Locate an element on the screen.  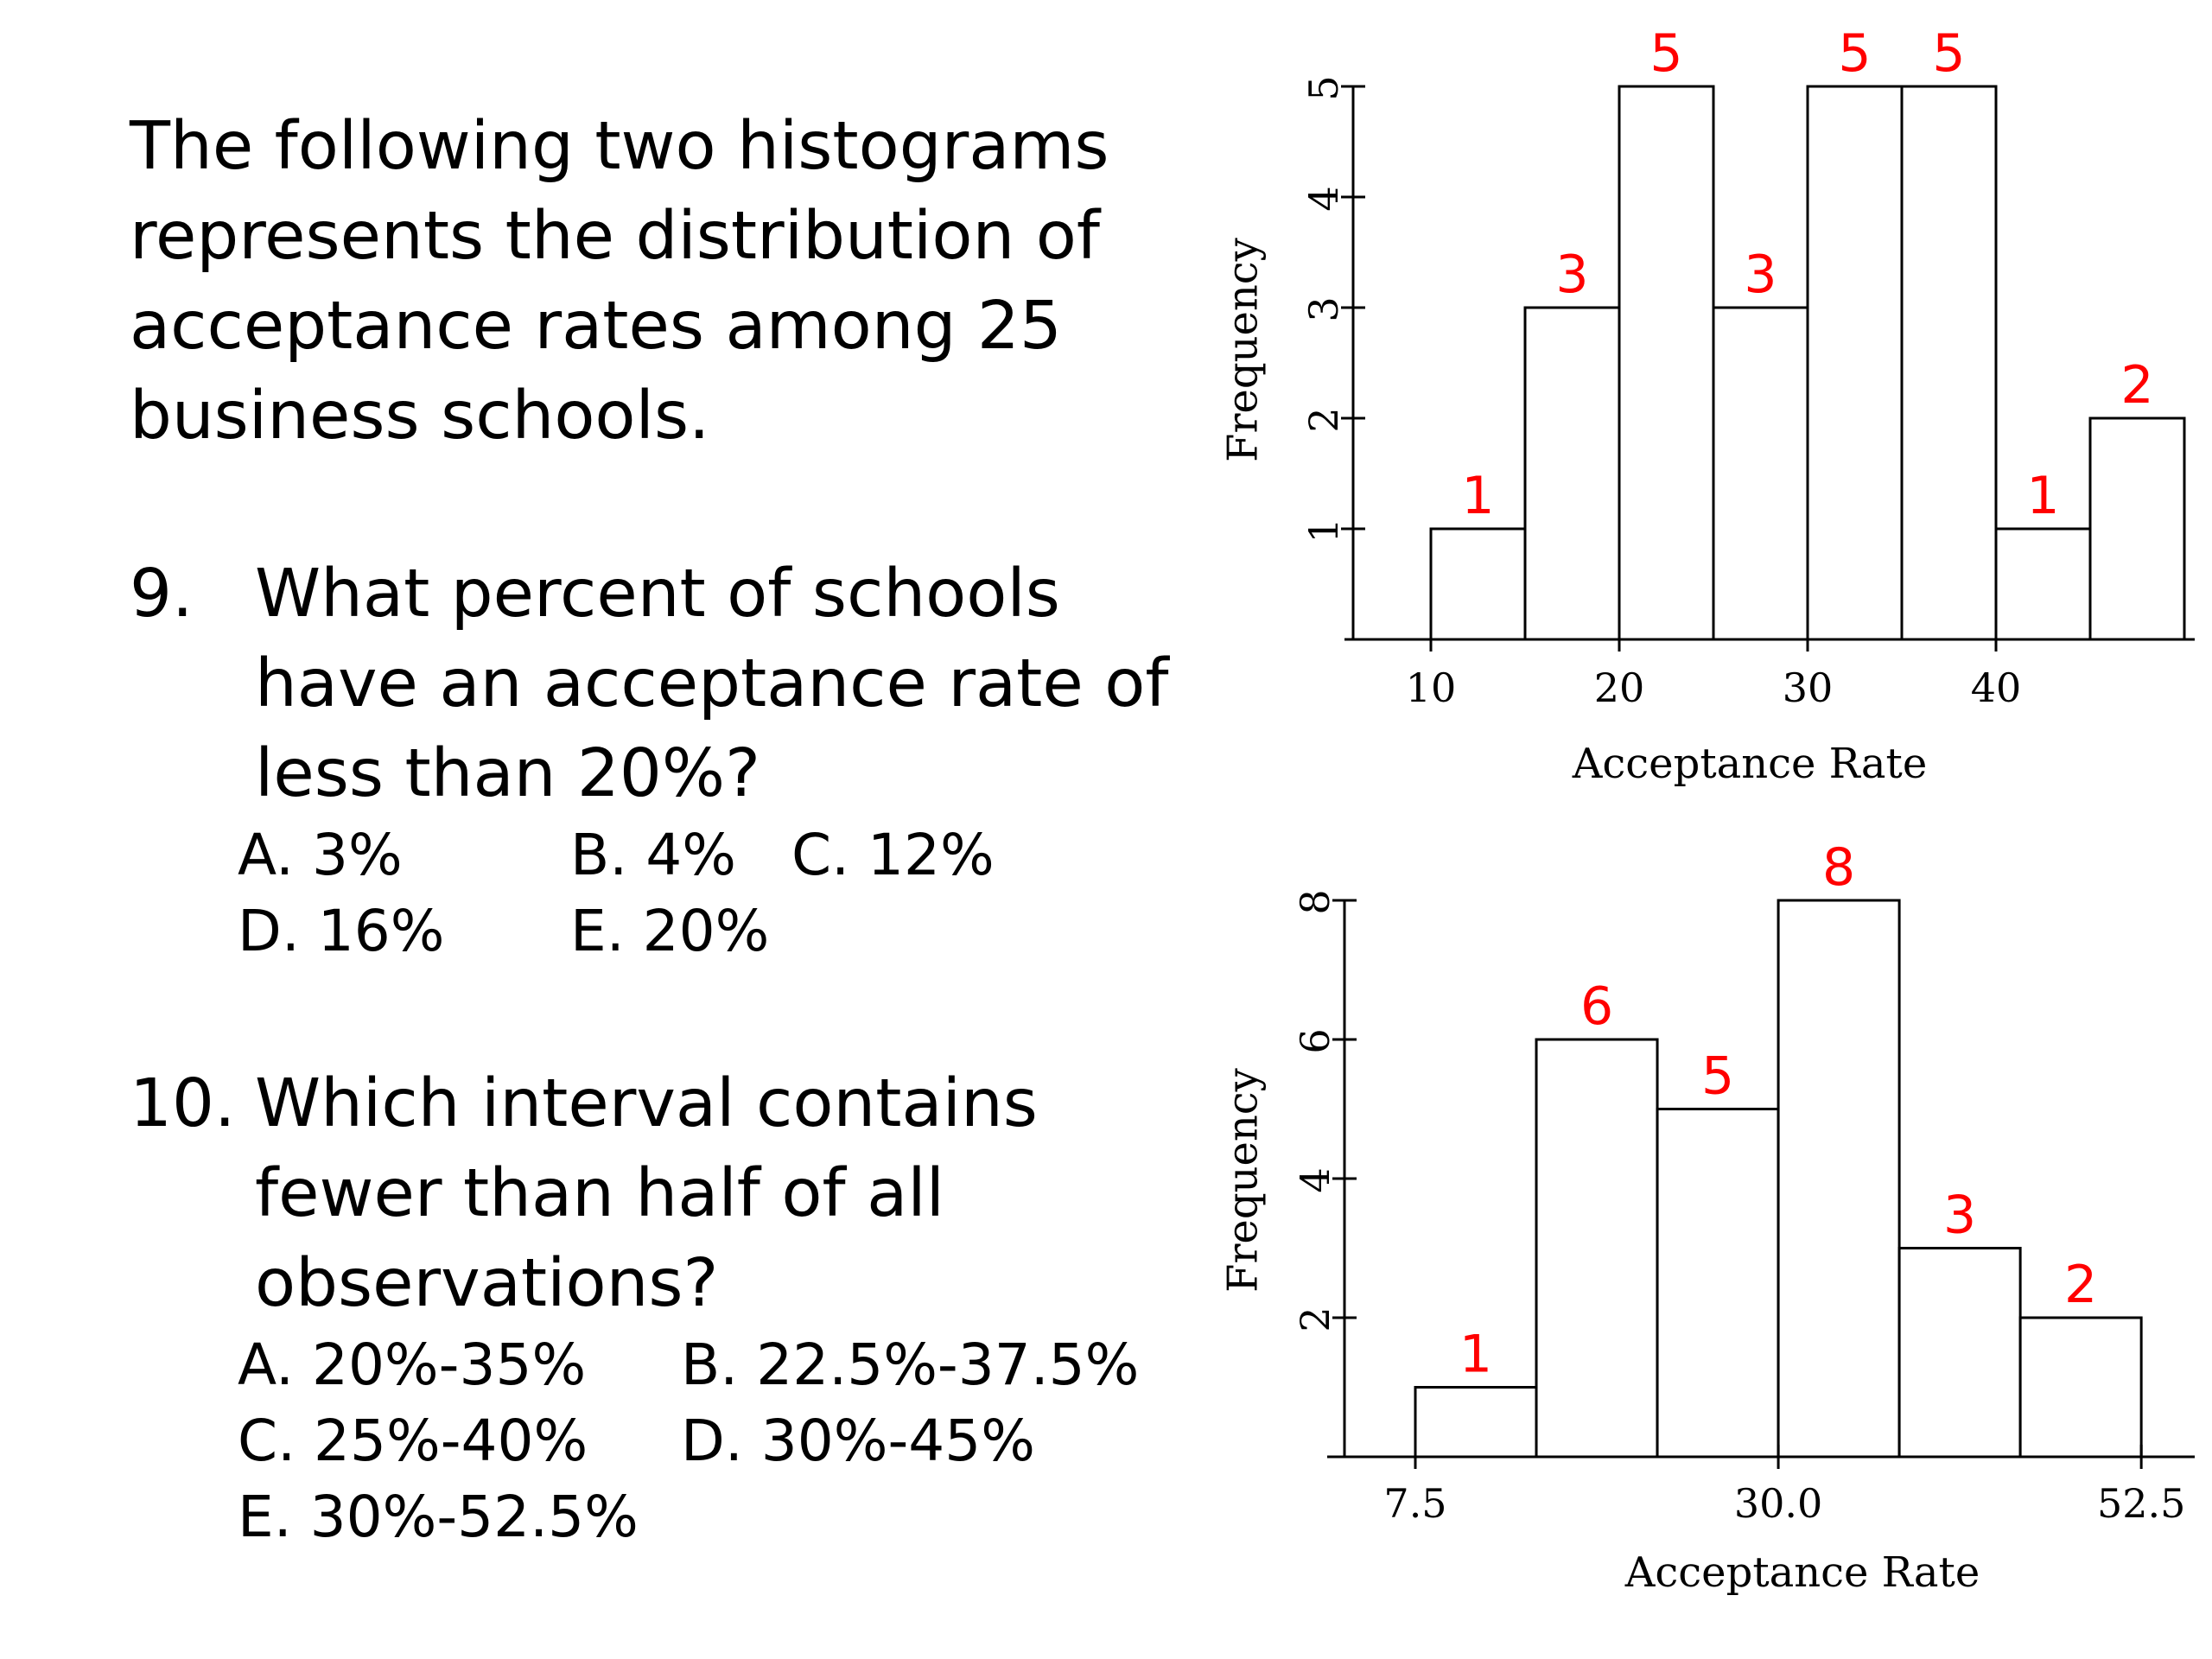
hist1-x-tick-label: 40 is located at coordinates (1997, 687).